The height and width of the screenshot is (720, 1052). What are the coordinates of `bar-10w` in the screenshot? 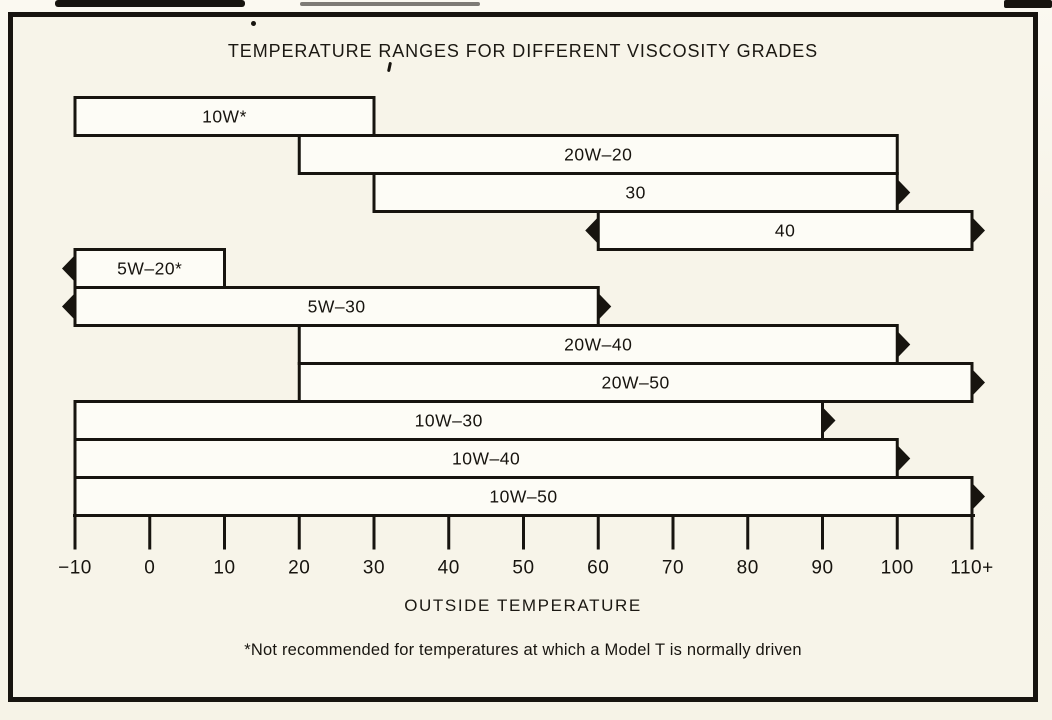 It's located at (224, 116).